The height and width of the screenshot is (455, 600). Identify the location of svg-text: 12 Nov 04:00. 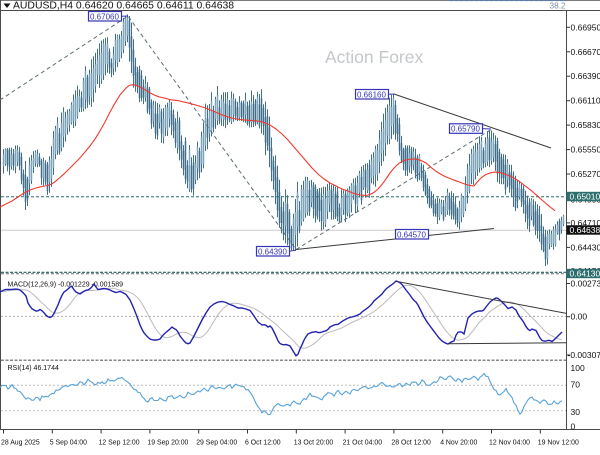
(509, 443).